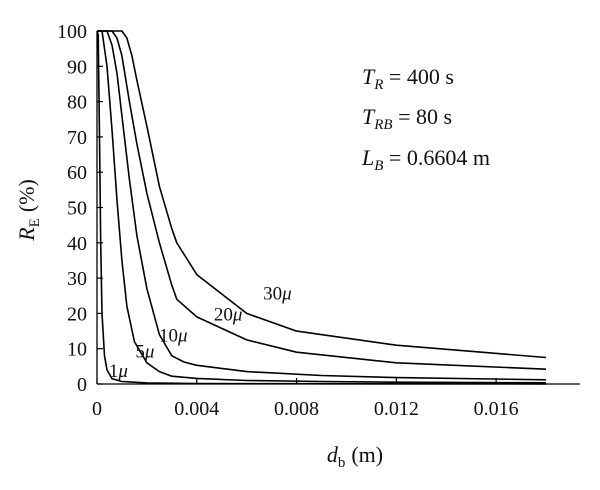 The width and height of the screenshot is (600, 490). I want to click on annotation-trb: TRB = 80 s, so click(407, 118).